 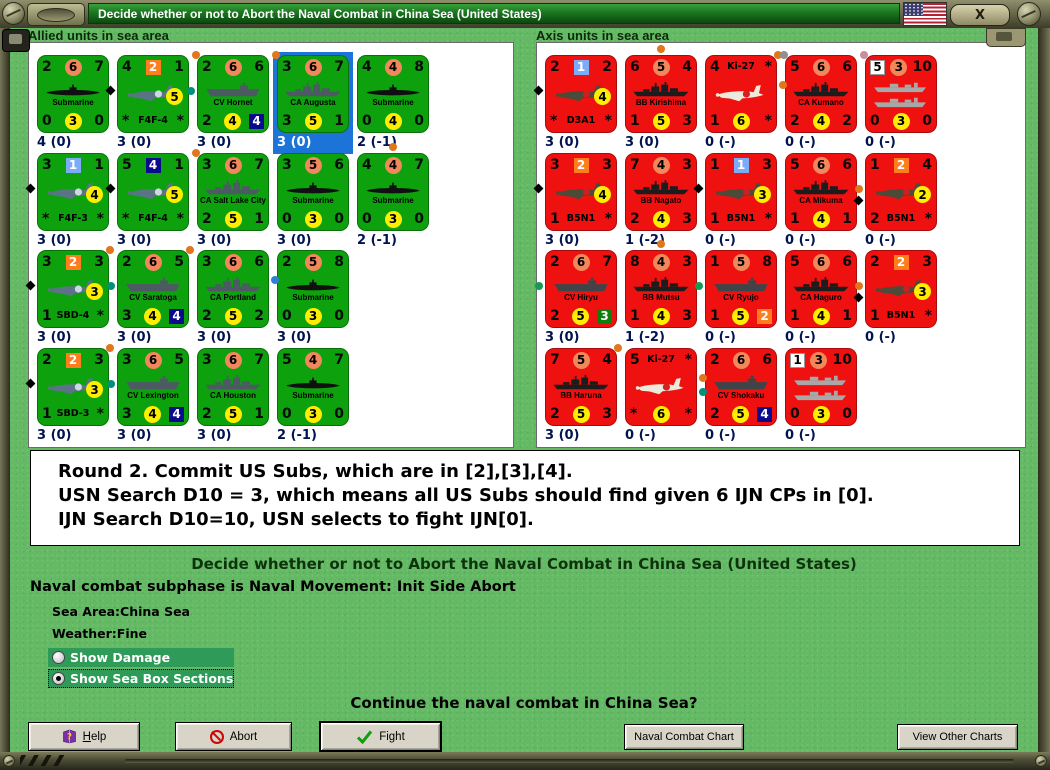 What do you see at coordinates (313, 396) in the screenshot?
I see `unit-counter-submarine: 5 4 7 Submarine 0 3 0 2 (-1)` at bounding box center [313, 396].